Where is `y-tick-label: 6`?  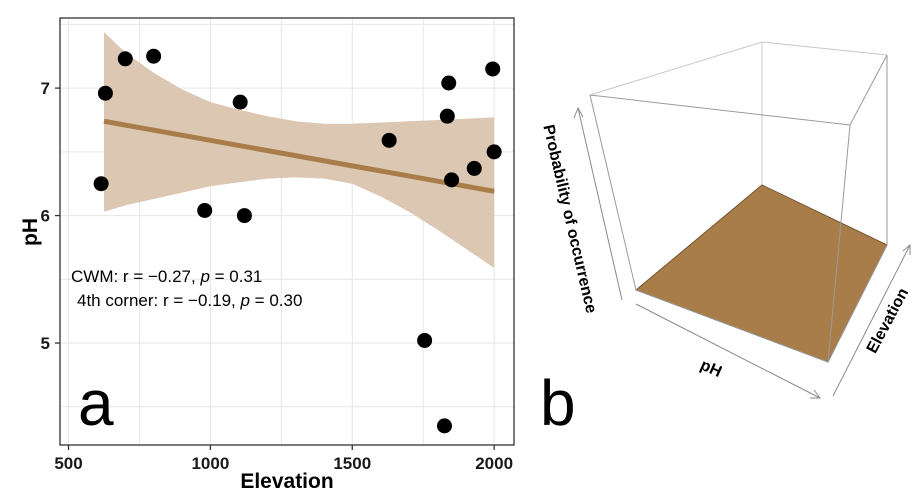 y-tick-label: 6 is located at coordinates (45, 216).